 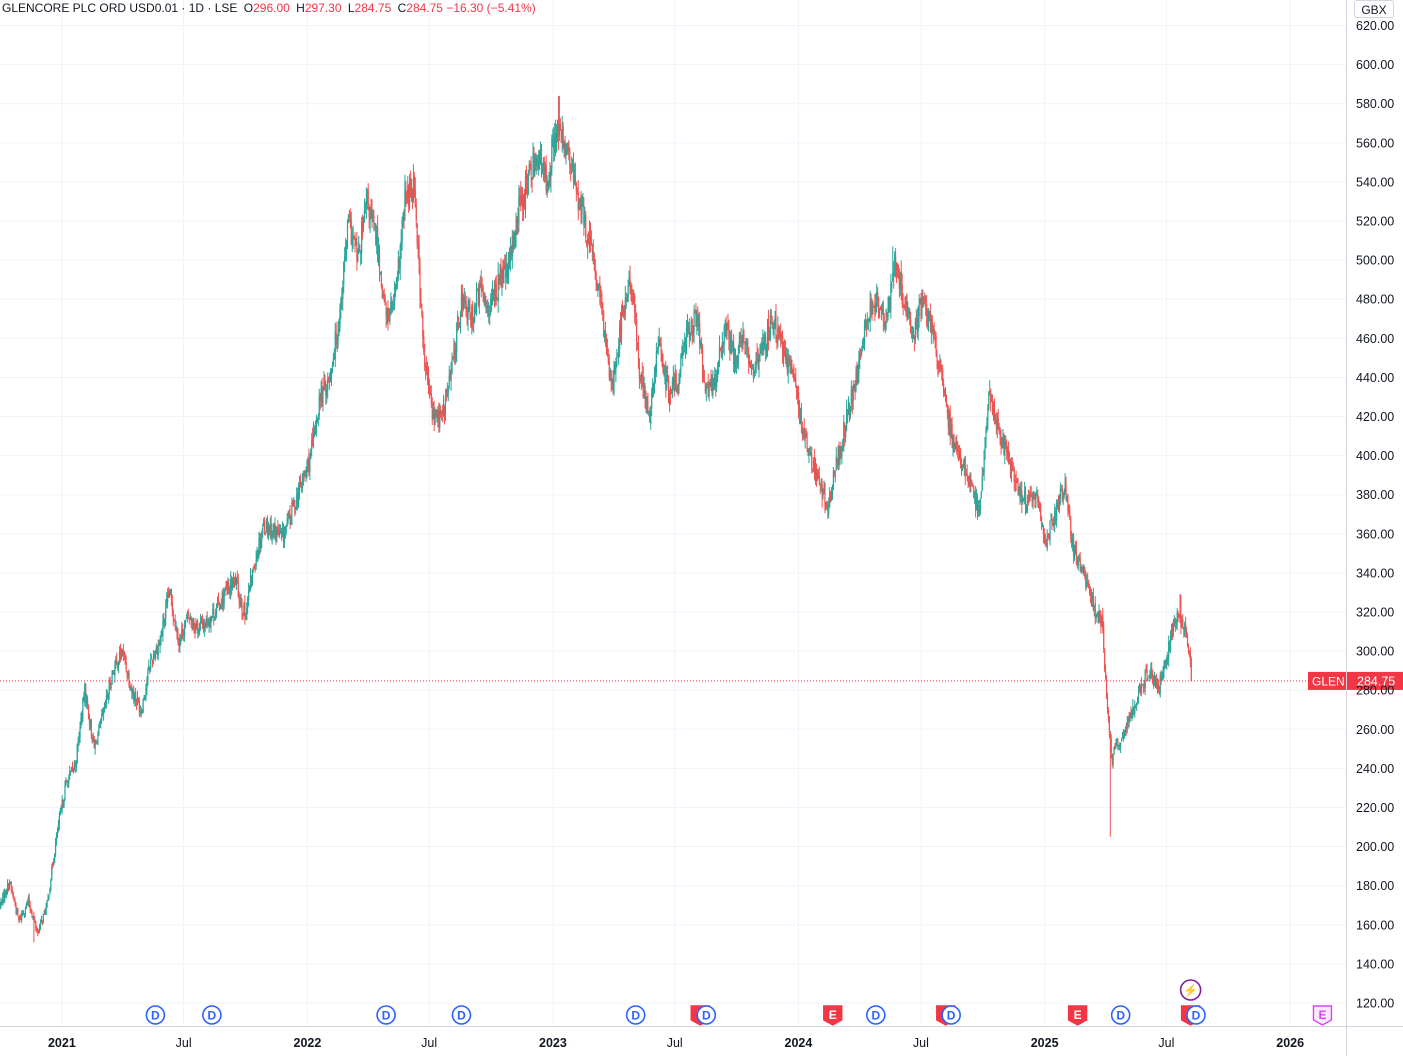 What do you see at coordinates (1322, 1015) in the screenshot?
I see `future-earnings-marker: E` at bounding box center [1322, 1015].